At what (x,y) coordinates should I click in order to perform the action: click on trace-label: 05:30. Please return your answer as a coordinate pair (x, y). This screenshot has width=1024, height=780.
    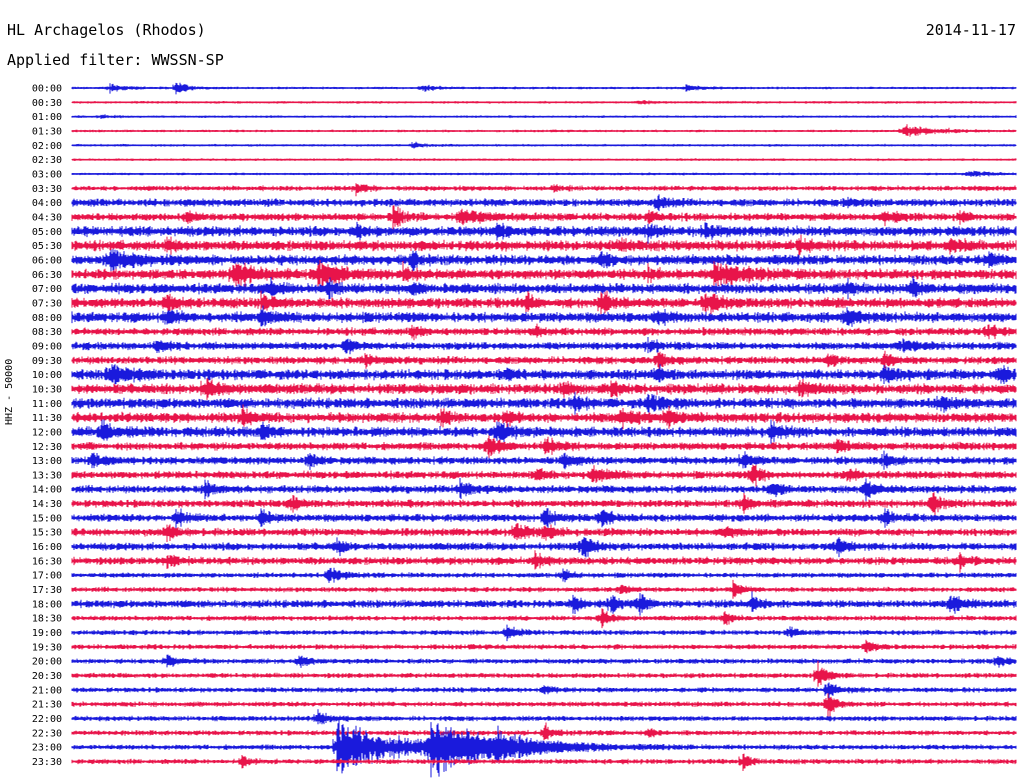
    Looking at the image, I should click on (47, 246).